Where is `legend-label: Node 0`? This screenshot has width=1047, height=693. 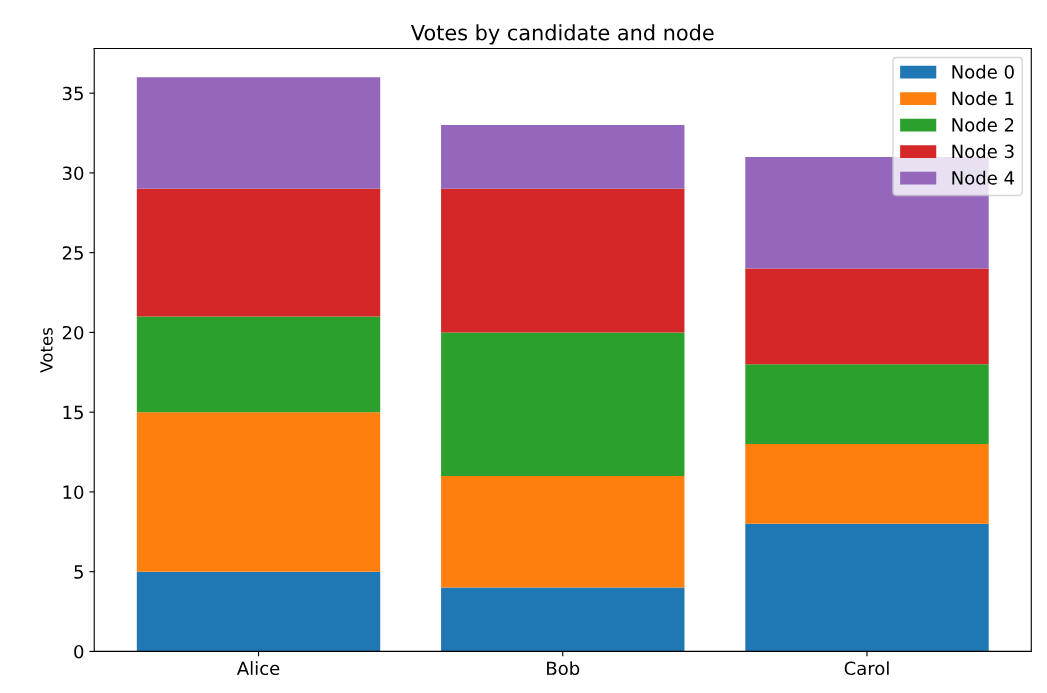
legend-label: Node 0 is located at coordinates (983, 71).